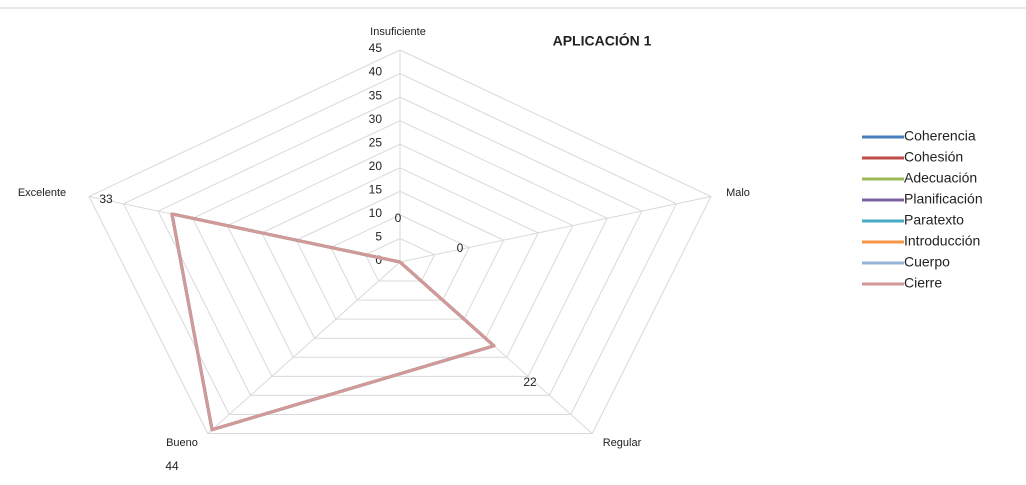 The height and width of the screenshot is (485, 1026). I want to click on legend-label: Paratexto, so click(934, 220).